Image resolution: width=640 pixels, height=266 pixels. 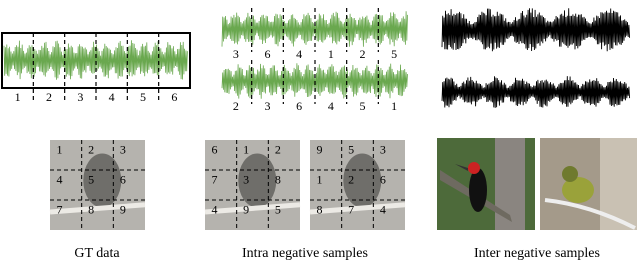 I want to click on caption: GT data, so click(x=97, y=253).